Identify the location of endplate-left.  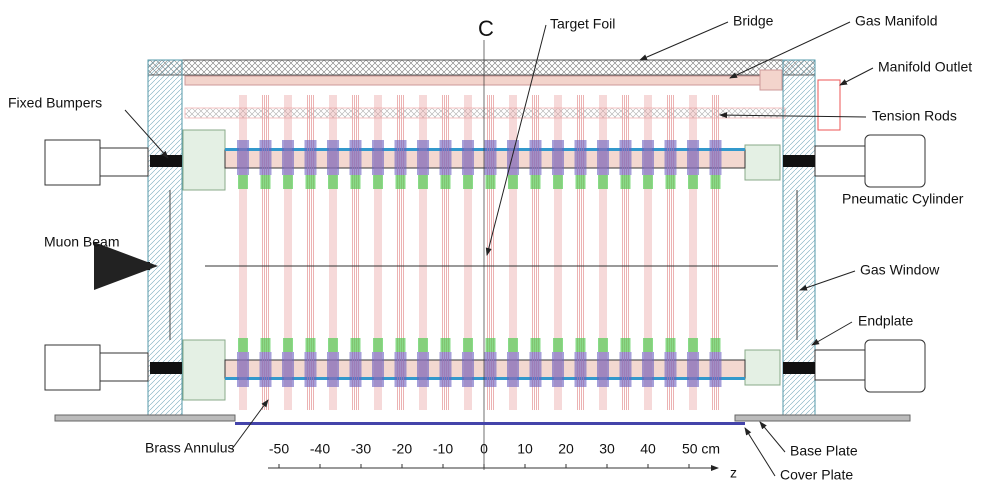
(165, 240).